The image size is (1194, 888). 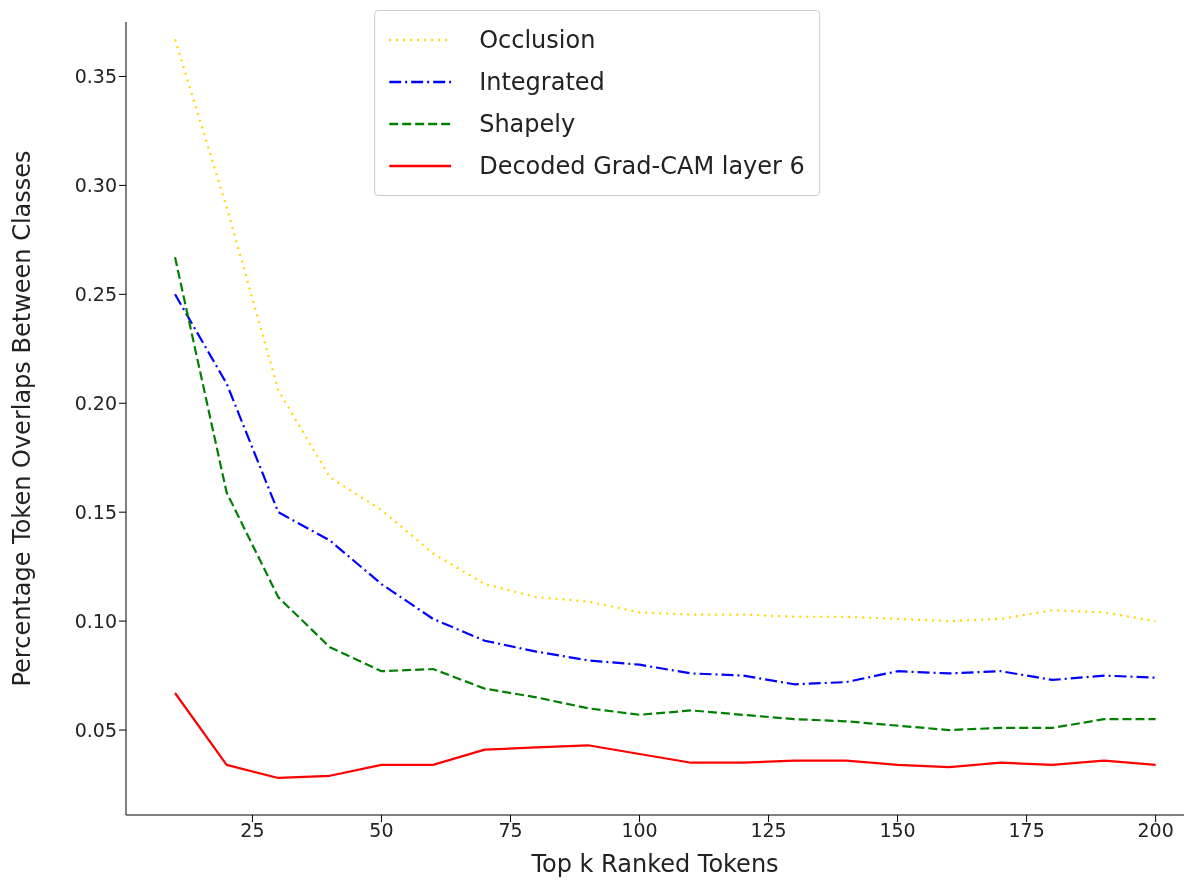 What do you see at coordinates (381, 830) in the screenshot?
I see `x-tick-label: 50` at bounding box center [381, 830].